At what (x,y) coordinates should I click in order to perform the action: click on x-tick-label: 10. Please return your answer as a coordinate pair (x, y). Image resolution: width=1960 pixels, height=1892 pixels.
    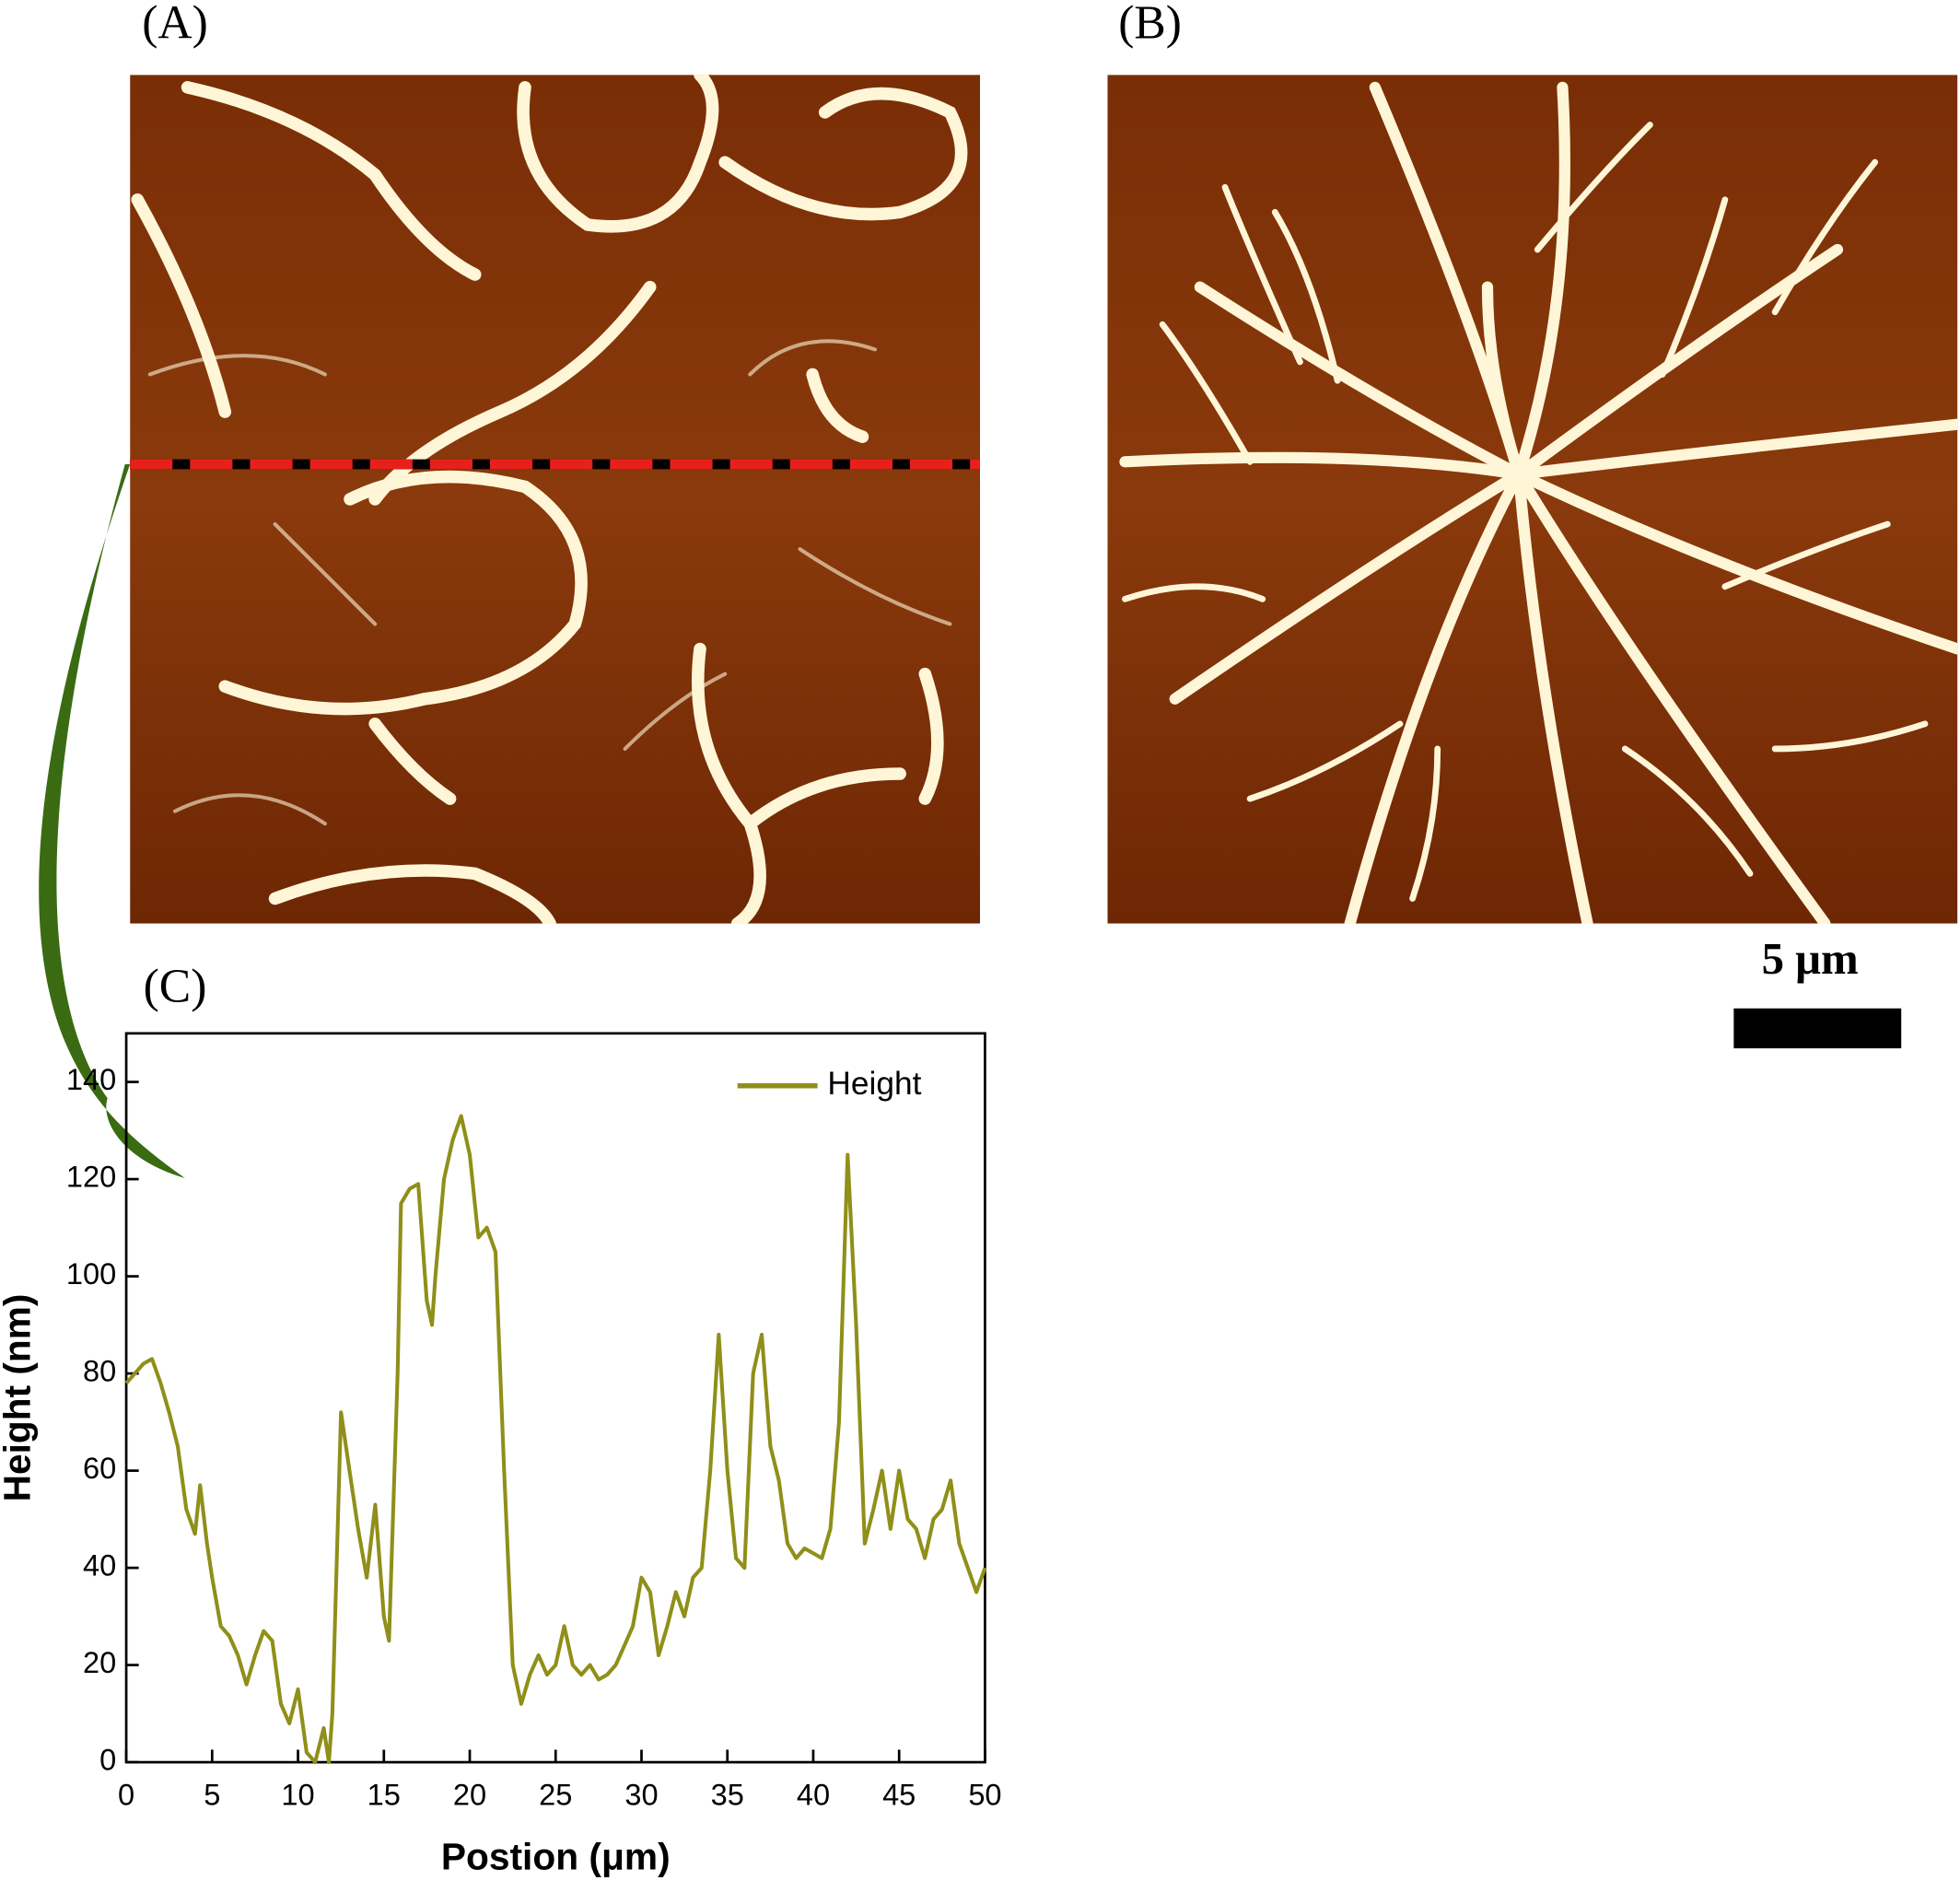
    Looking at the image, I should click on (297, 1795).